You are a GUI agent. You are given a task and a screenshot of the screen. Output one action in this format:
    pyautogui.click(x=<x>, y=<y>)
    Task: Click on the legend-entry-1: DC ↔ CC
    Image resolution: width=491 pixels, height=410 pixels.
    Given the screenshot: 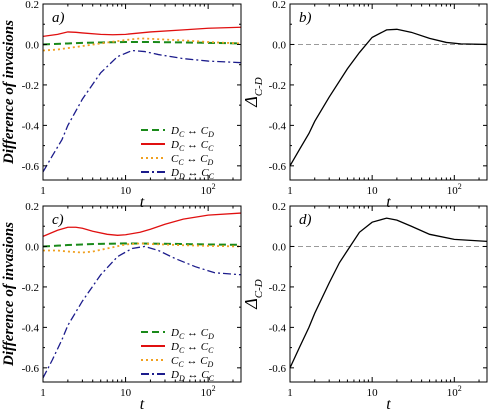 What is the action you would take?
    pyautogui.click(x=192, y=146)
    